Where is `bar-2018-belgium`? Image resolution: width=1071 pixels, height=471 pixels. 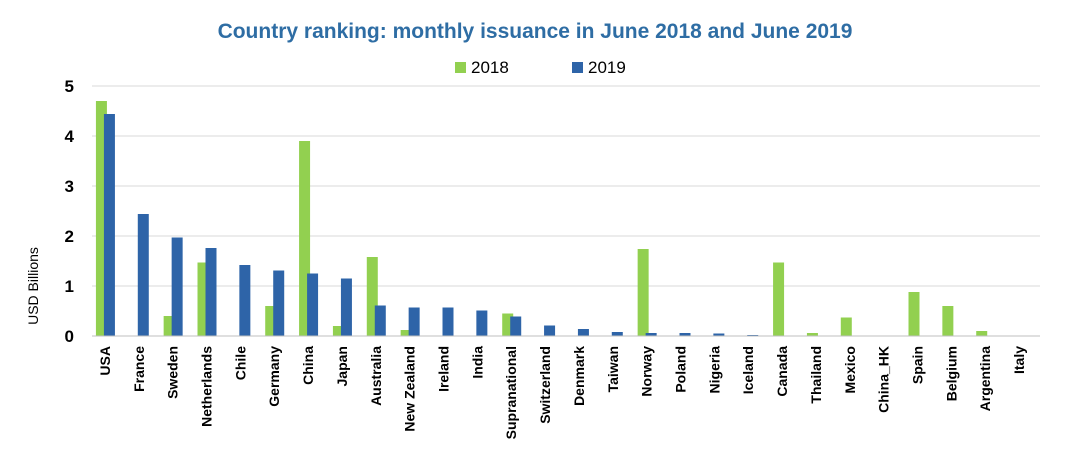
bar-2018-belgium is located at coordinates (948, 321).